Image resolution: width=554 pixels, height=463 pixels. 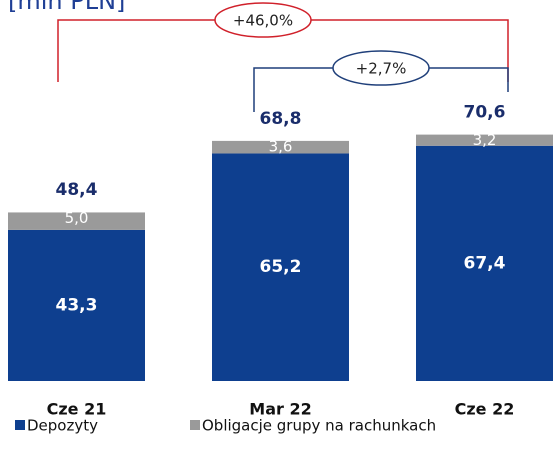 I want to click on x-tick-label: Cze 22, so click(x=485, y=409).